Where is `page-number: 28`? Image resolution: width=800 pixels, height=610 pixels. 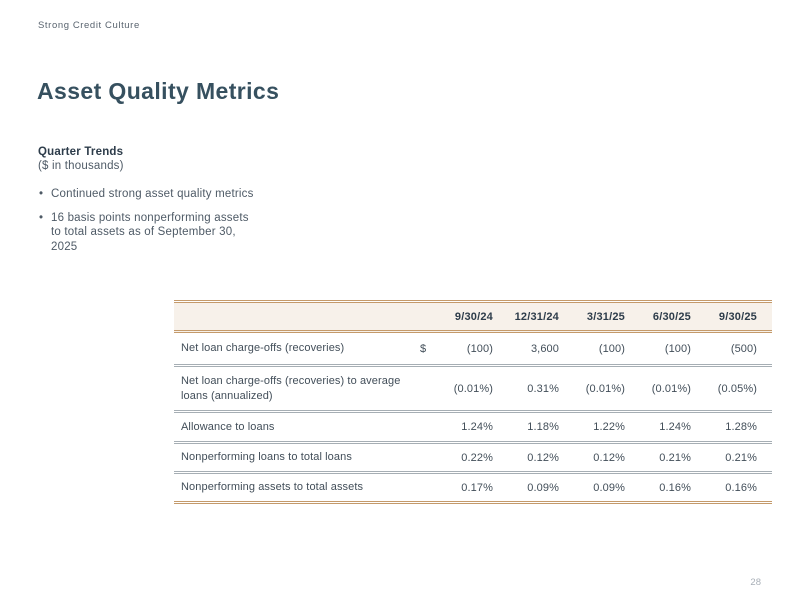
page-number: 28 is located at coordinates (755, 582).